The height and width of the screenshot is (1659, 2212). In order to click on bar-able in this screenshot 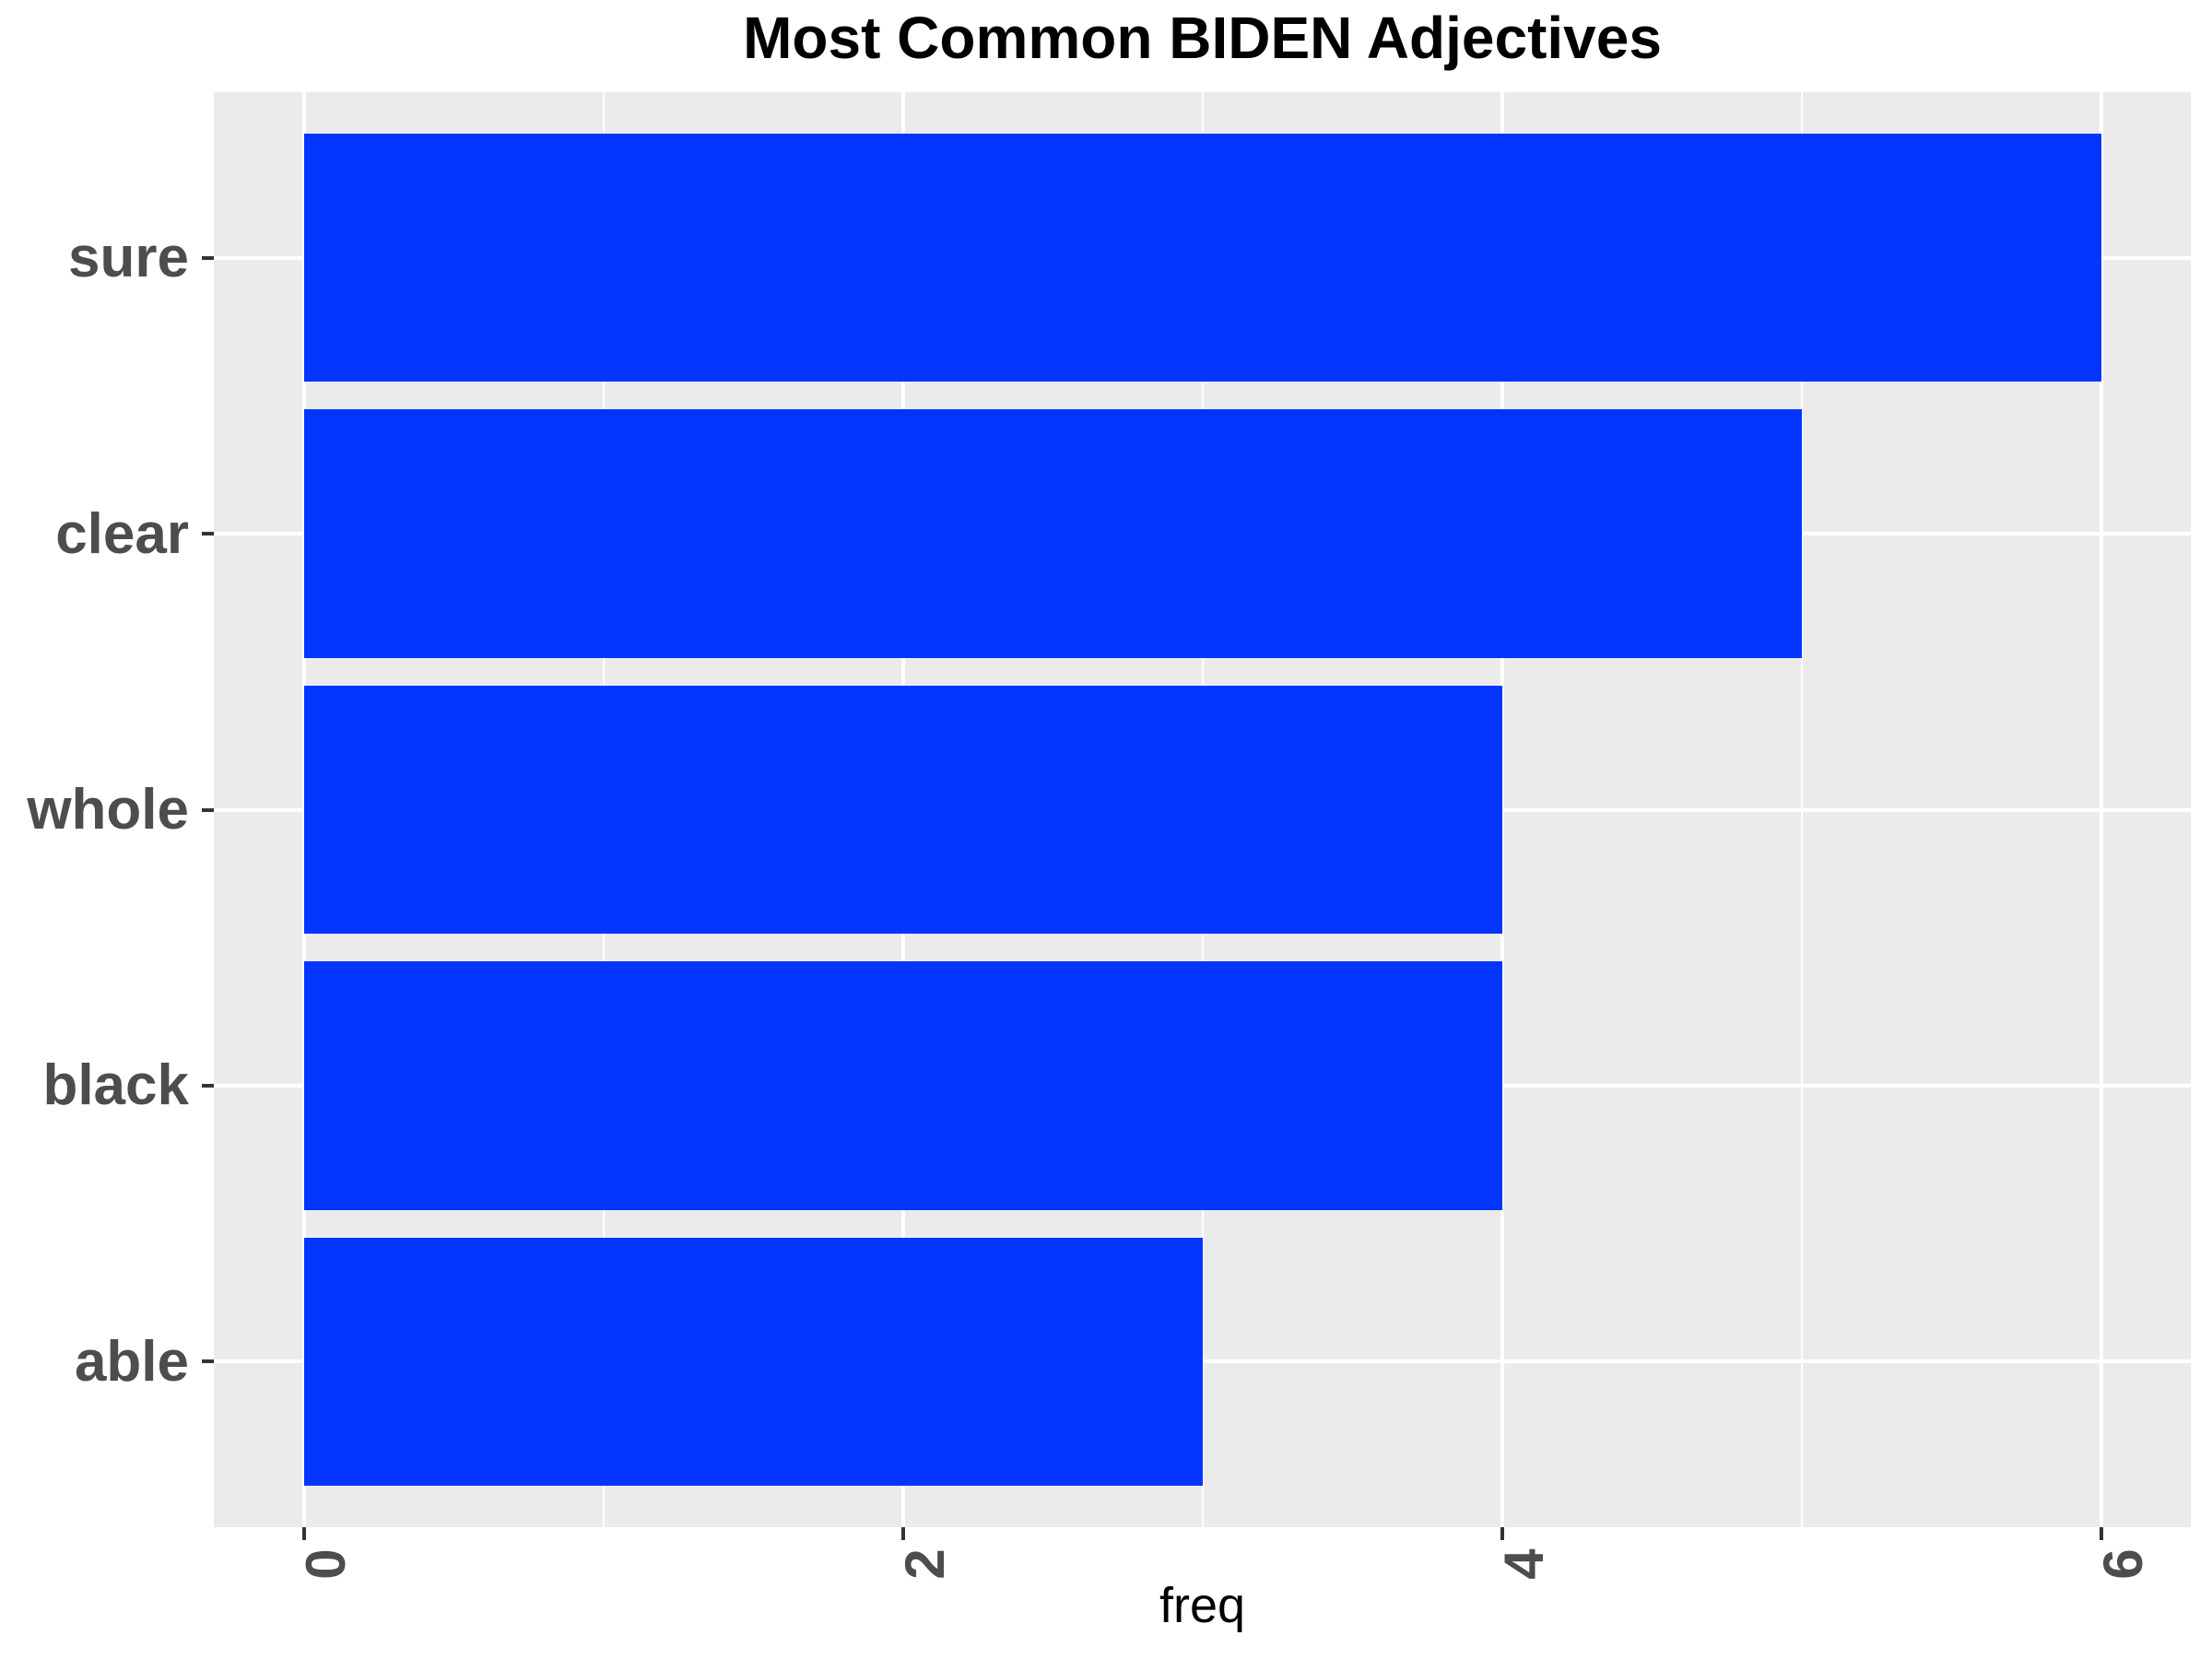, I will do `click(753, 1362)`.